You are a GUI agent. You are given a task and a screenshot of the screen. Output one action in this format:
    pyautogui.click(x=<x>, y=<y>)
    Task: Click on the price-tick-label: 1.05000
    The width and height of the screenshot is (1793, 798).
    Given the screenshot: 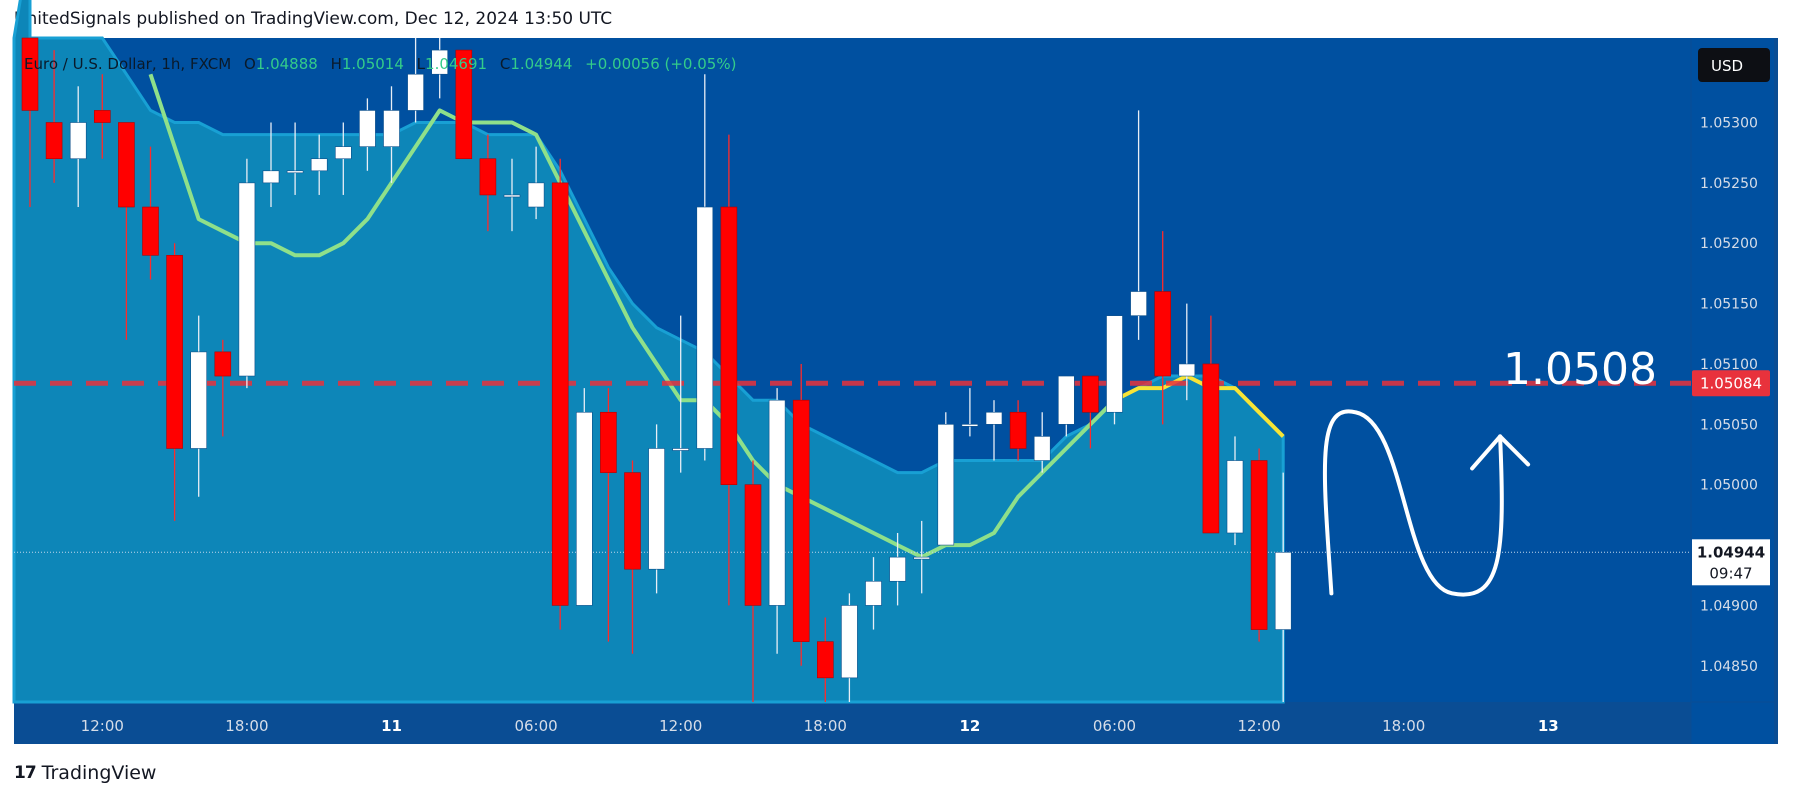 What is the action you would take?
    pyautogui.click(x=1729, y=486)
    